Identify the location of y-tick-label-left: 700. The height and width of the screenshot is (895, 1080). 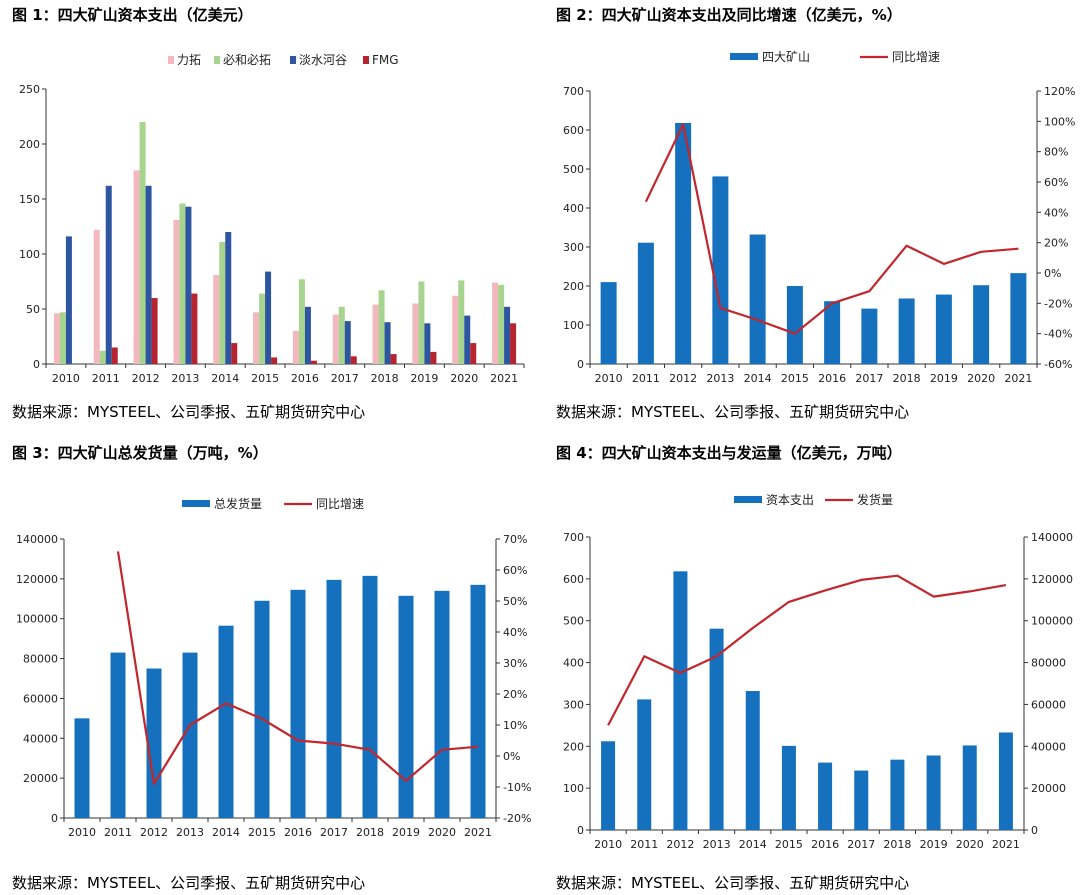
(573, 537).